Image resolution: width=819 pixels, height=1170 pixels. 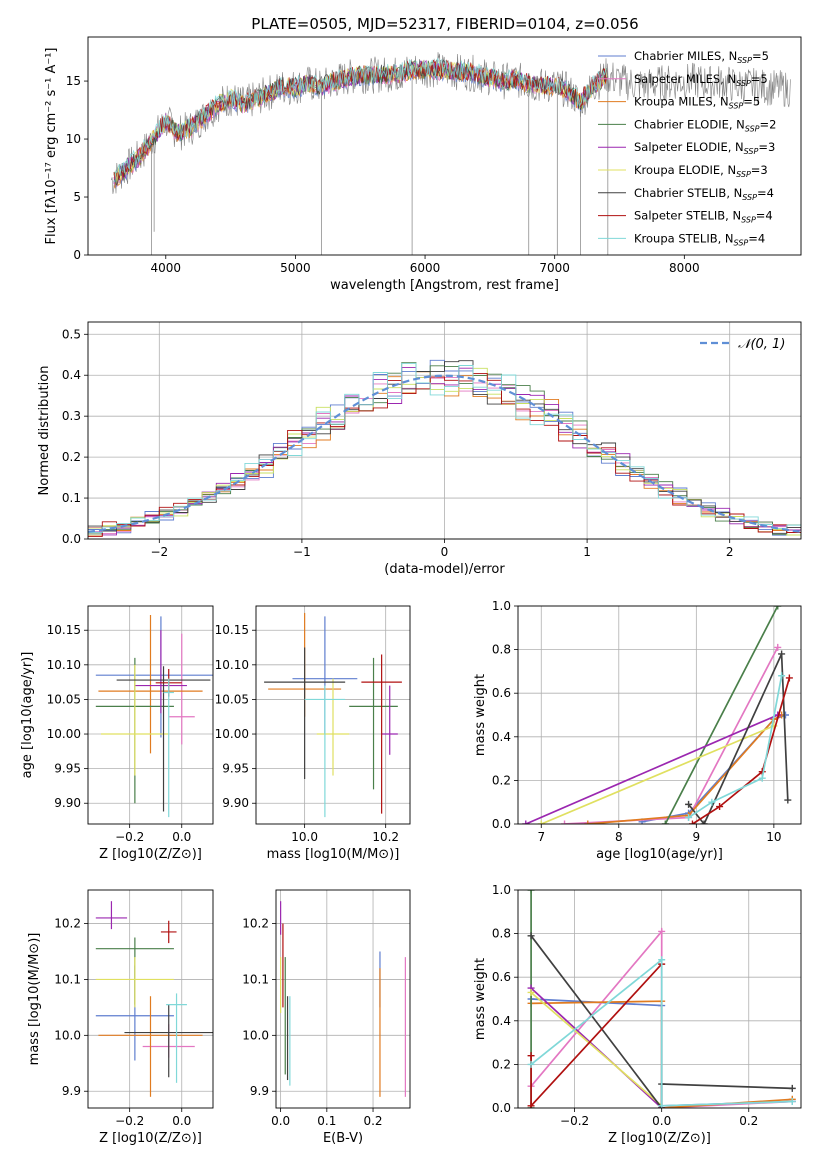 I want to click on y-axis-label: Normed distribution, so click(x=44, y=431).